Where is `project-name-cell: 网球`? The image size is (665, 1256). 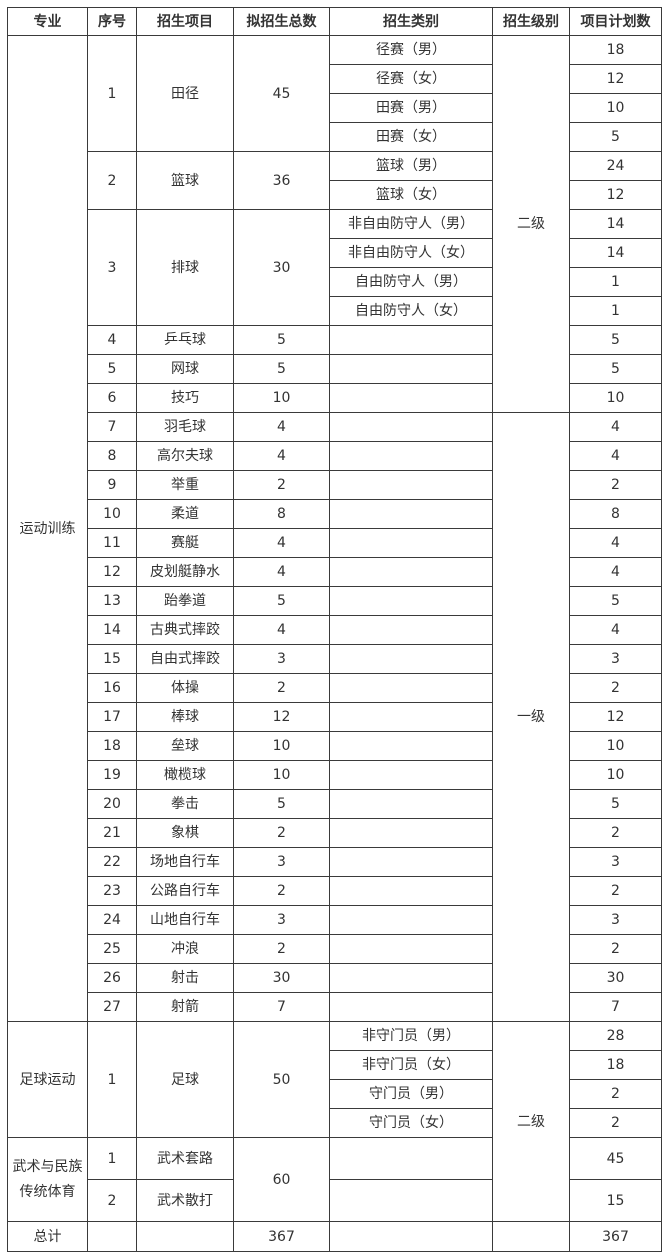 project-name-cell: 网球 is located at coordinates (185, 369).